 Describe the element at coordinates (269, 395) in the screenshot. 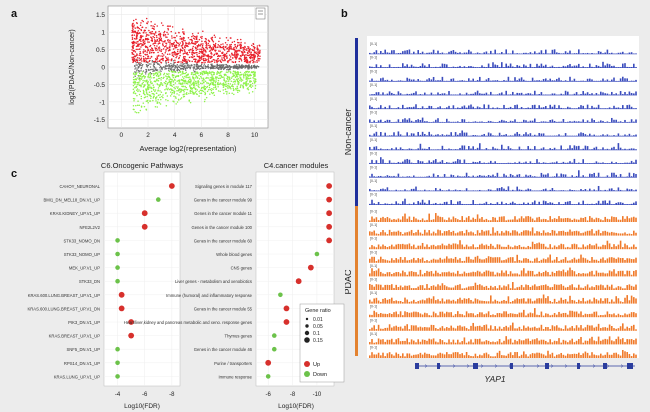

I see `right-dotplot-xtick-label: -6` at that location.